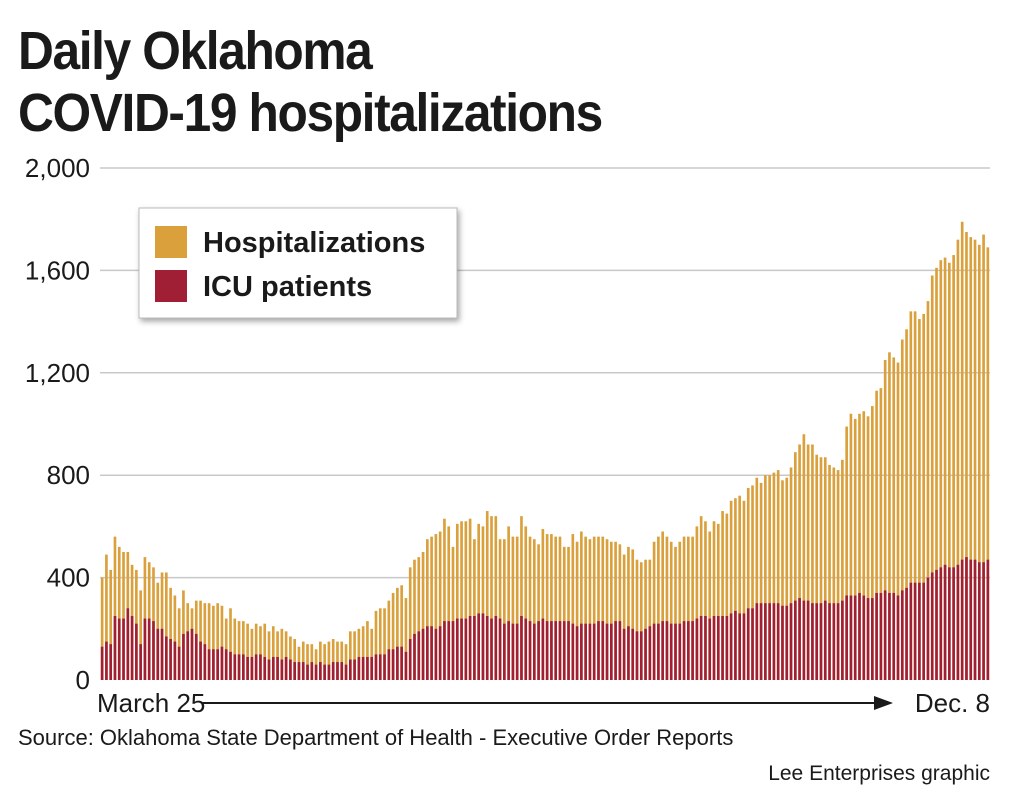  What do you see at coordinates (57, 424) in the screenshot?
I see `y-axis-tick-labels: 0 400 800 1,200 1,600 2,000` at bounding box center [57, 424].